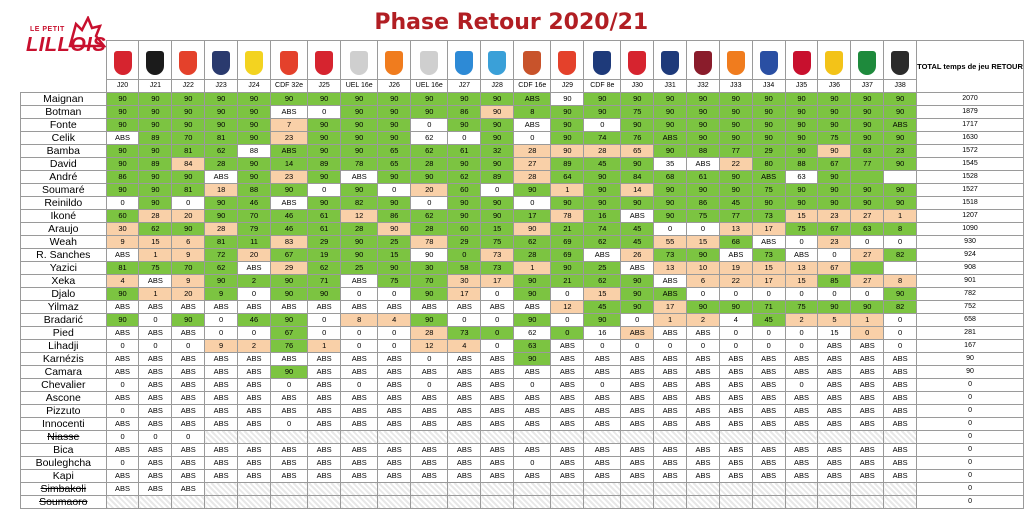  What do you see at coordinates (289, 346) in the screenshot?
I see `minutes-cell: 76` at bounding box center [289, 346].